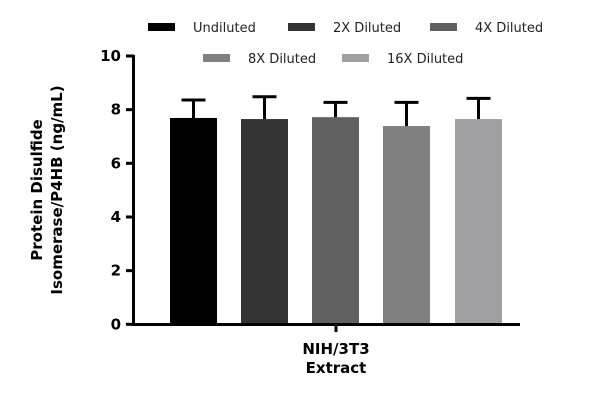 The width and height of the screenshot is (600, 403). Describe the element at coordinates (224, 28) in the screenshot. I see `legend-label: Undiluted` at that location.